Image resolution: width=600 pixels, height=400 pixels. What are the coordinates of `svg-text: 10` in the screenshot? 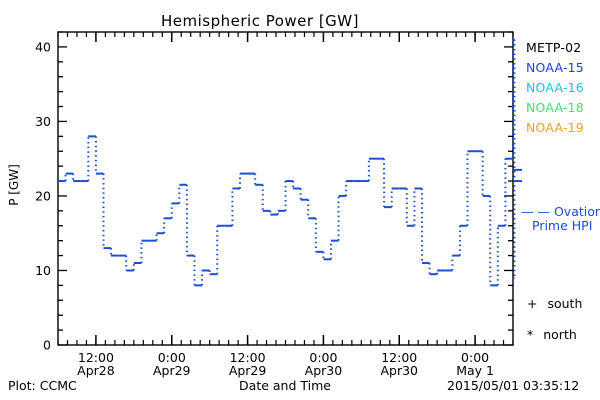 It's located at (43, 270).